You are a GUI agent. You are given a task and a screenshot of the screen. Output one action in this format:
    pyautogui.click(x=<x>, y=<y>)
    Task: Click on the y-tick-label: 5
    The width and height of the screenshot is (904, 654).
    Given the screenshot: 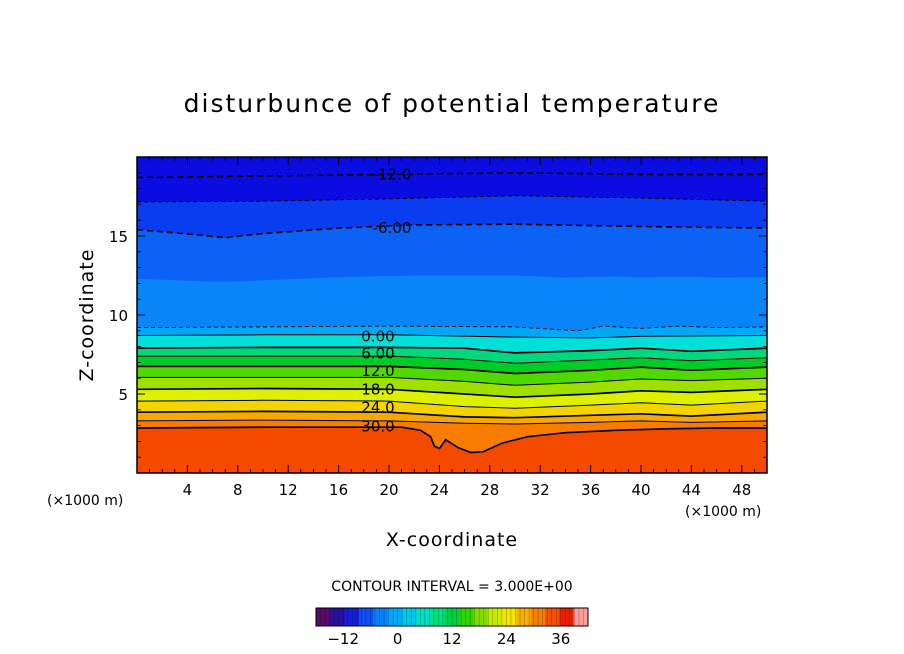 What is the action you would take?
    pyautogui.click(x=123, y=395)
    